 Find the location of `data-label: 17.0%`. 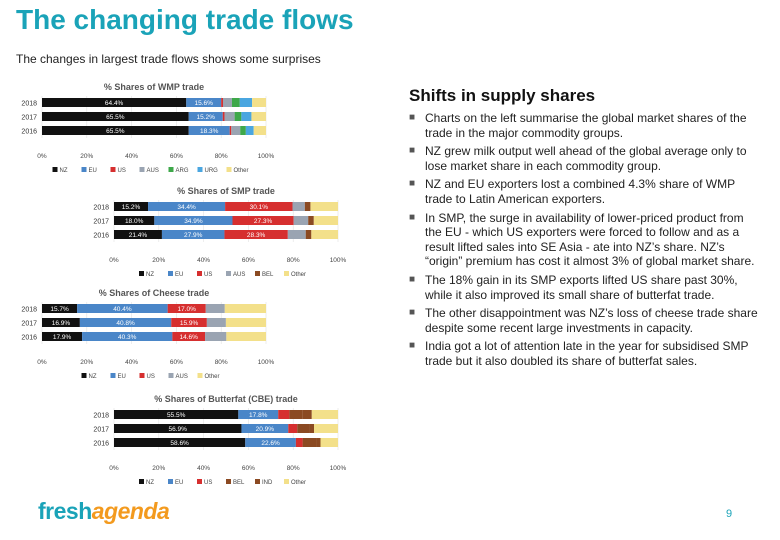

data-label: 17.0% is located at coordinates (186, 309).